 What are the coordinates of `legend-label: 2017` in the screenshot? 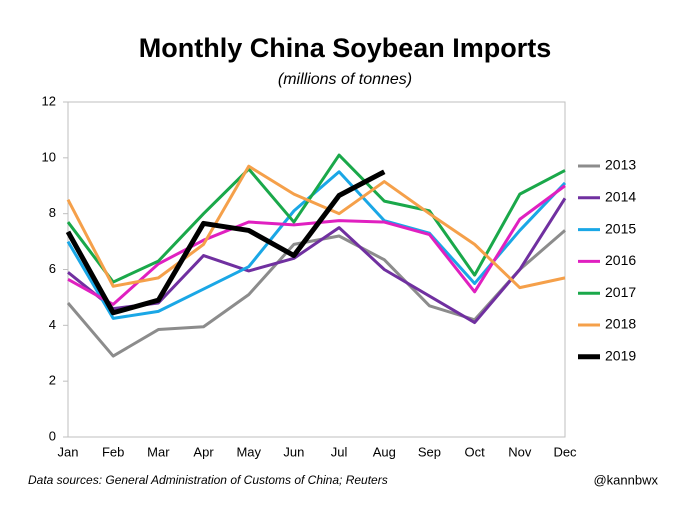 It's located at (620, 292).